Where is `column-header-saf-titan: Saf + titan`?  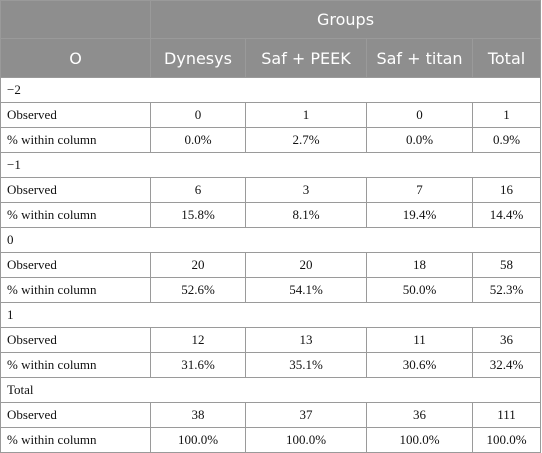 column-header-saf-titan: Saf + titan is located at coordinates (419, 58).